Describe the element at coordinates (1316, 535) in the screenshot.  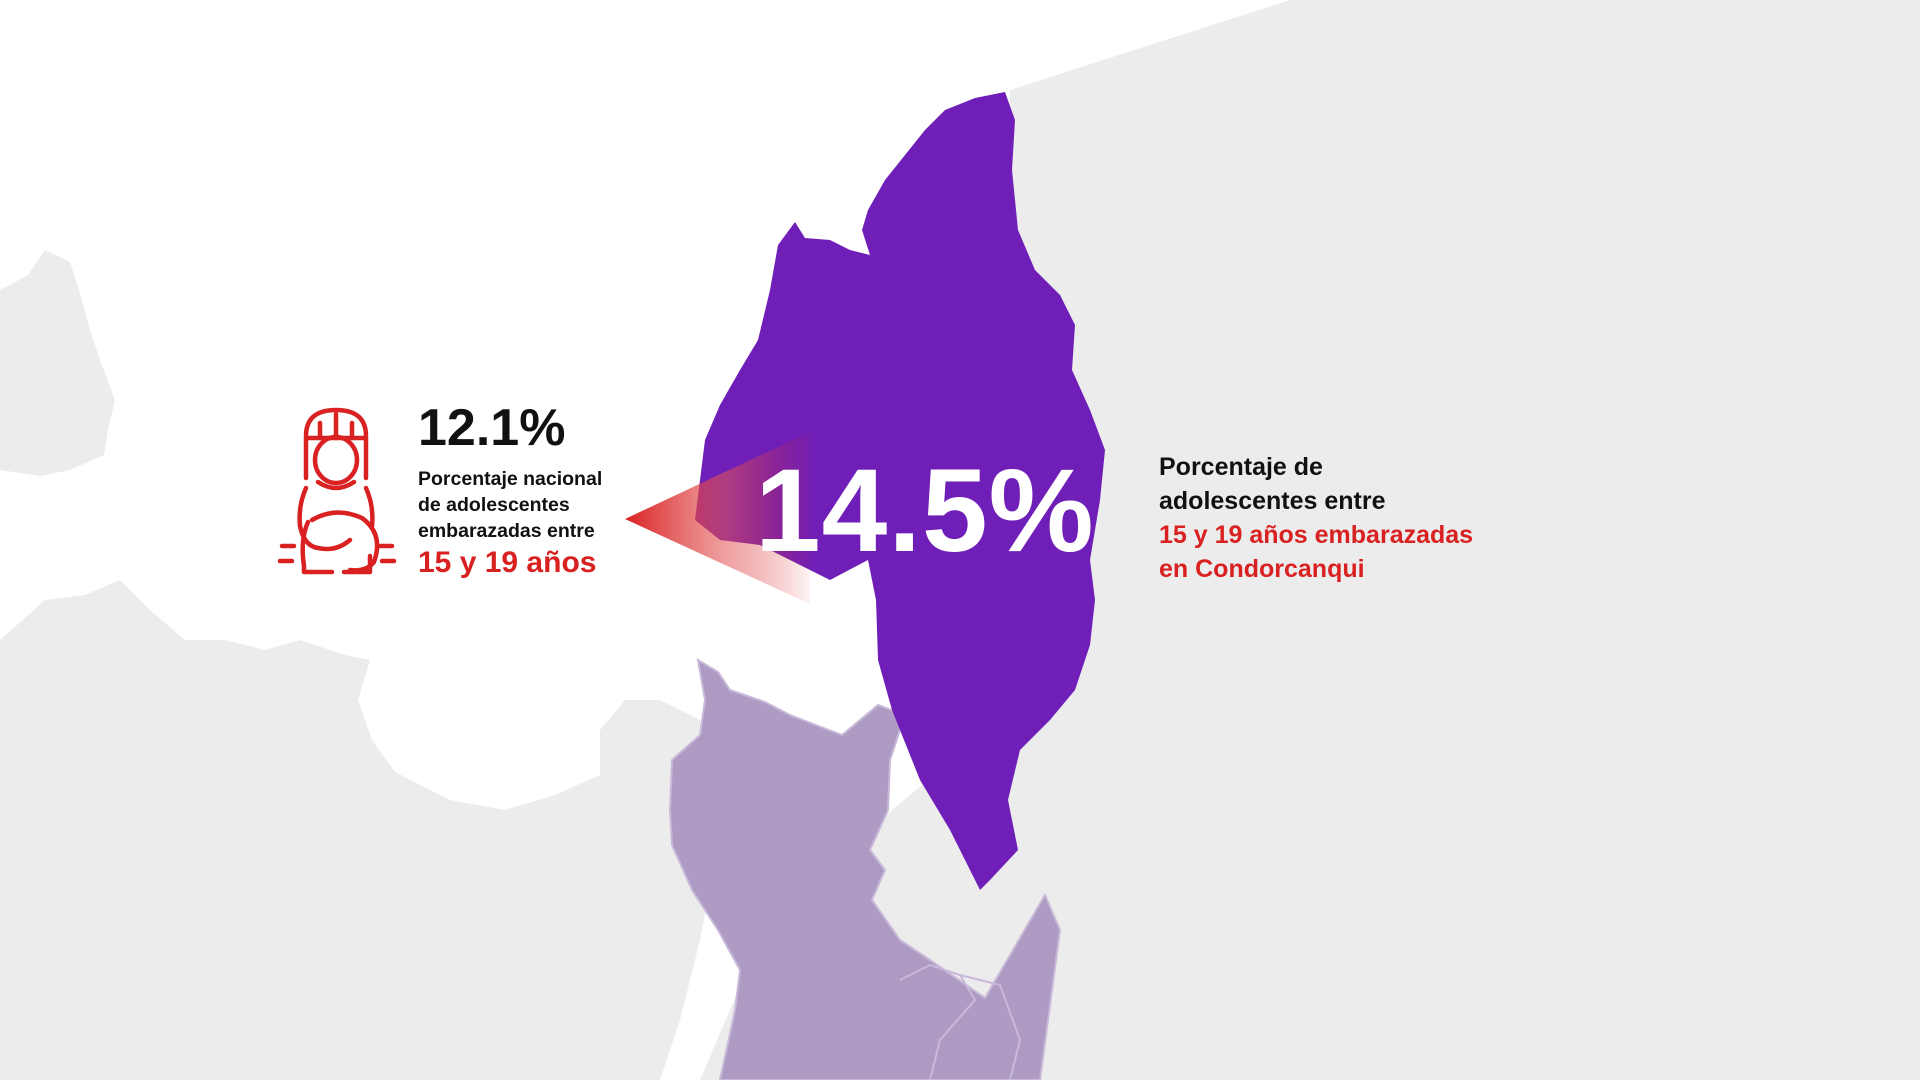
I see `region-description-highlight: 15 y 19 años embarazadas` at that location.